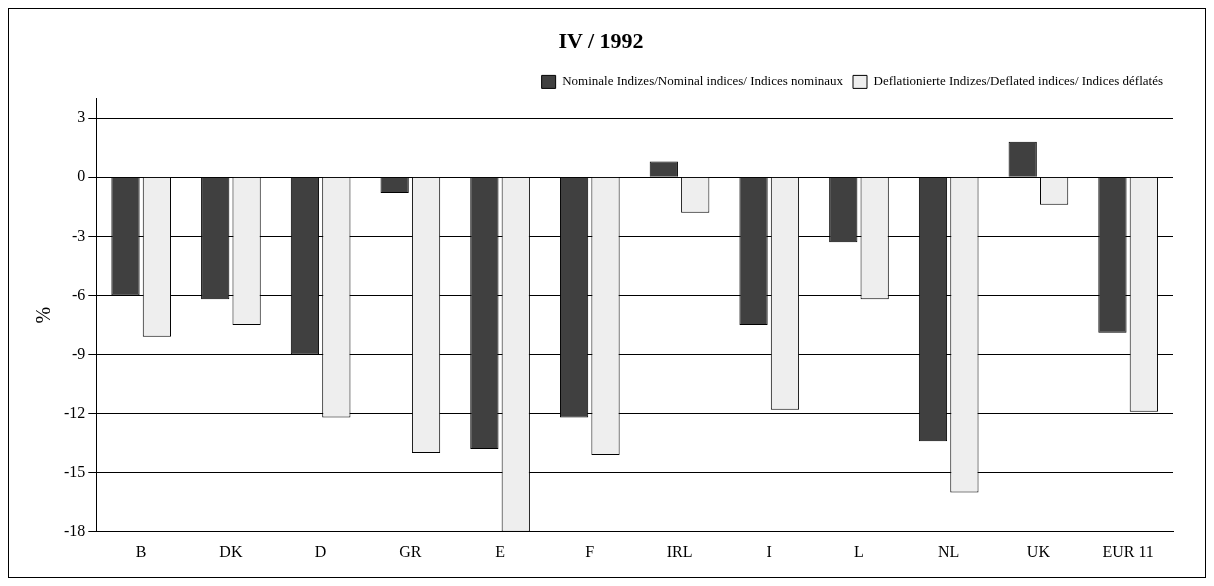 This screenshot has width=1214, height=586. Describe the element at coordinates (859, 551) in the screenshot. I see `x-tick-label: L` at that location.